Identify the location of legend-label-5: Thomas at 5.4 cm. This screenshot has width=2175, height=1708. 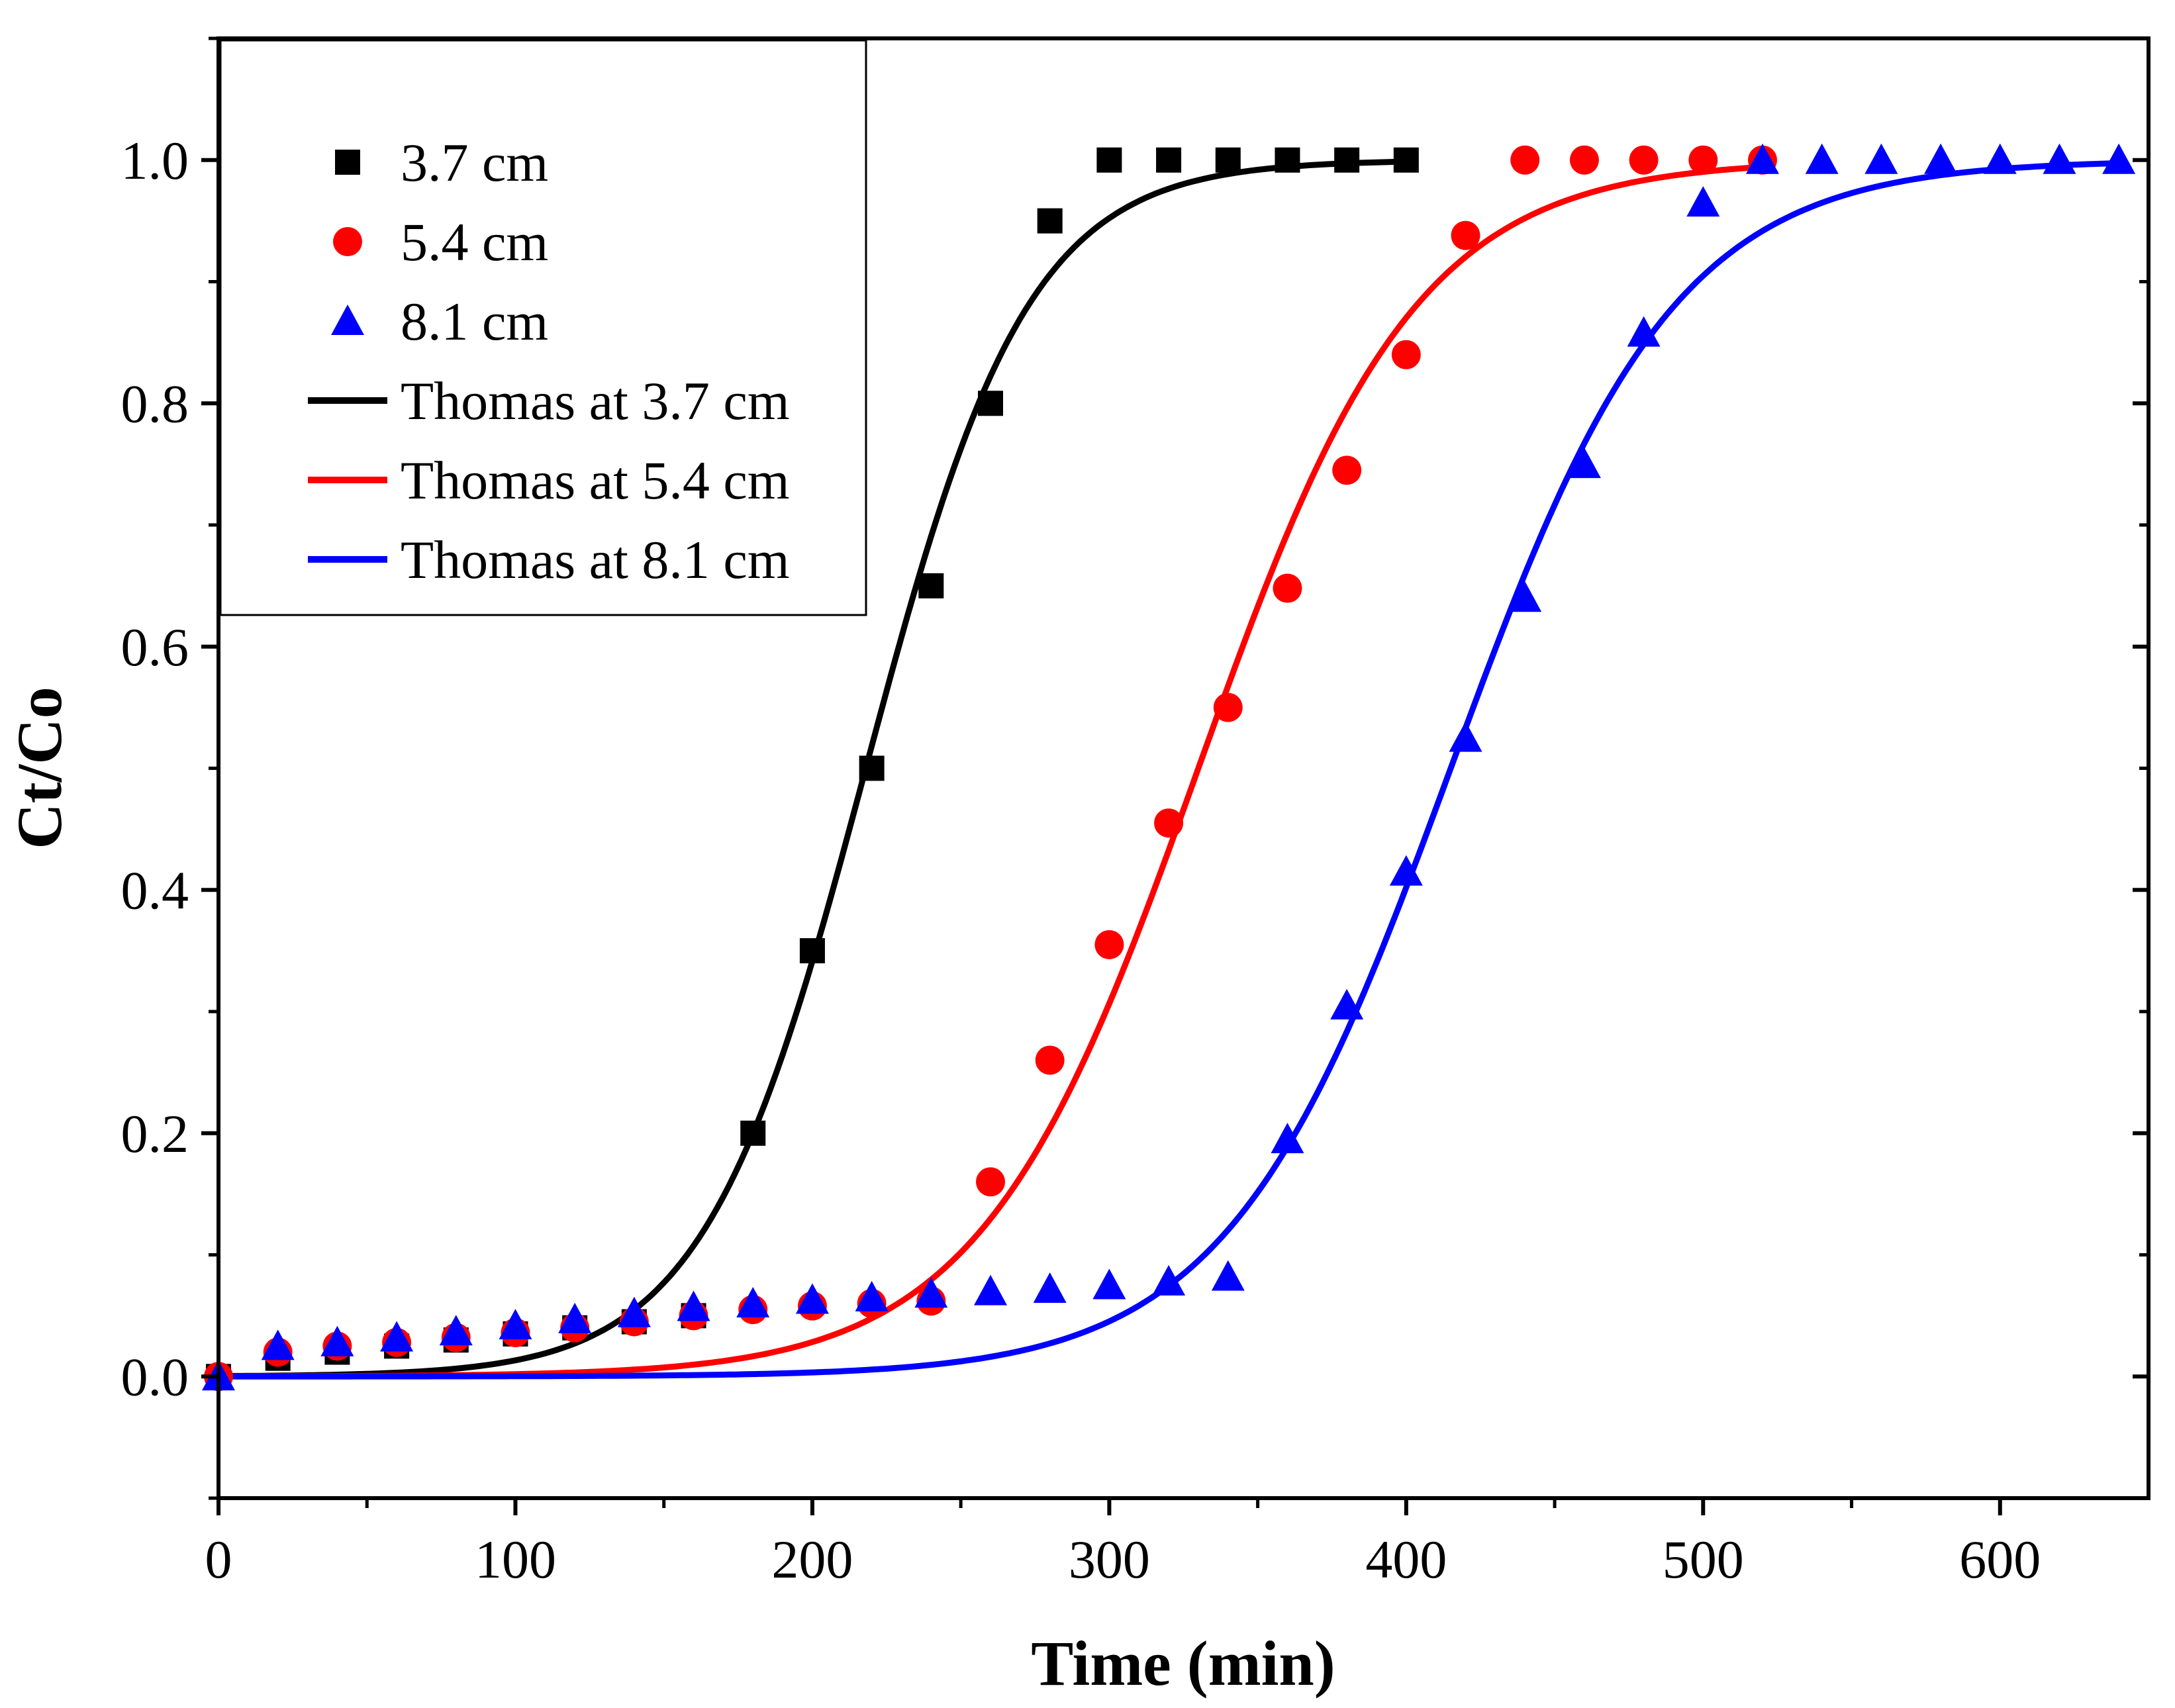
(595, 480).